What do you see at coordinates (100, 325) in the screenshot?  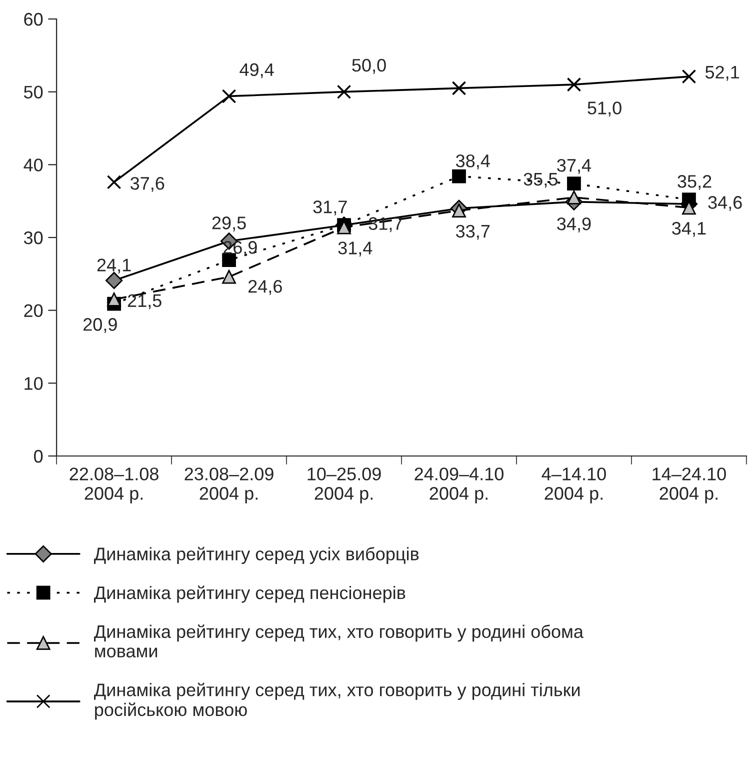 I see `data-label: 20,9` at bounding box center [100, 325].